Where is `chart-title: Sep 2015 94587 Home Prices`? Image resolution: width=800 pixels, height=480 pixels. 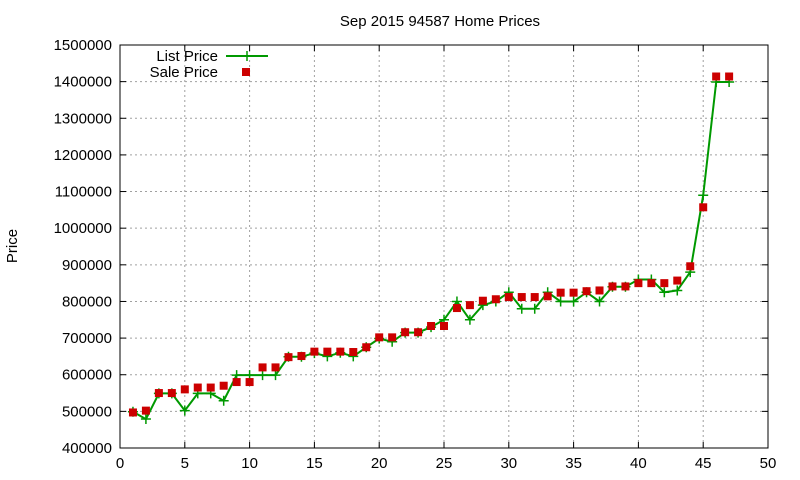 chart-title: Sep 2015 94587 Home Prices is located at coordinates (440, 21).